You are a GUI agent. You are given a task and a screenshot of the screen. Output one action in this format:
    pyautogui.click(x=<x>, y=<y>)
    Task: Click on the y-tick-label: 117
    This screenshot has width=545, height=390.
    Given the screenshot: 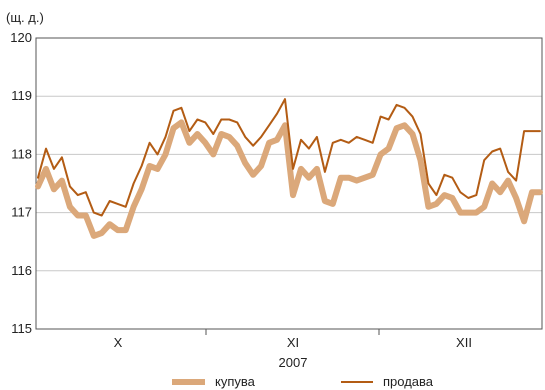 What is the action you would take?
    pyautogui.click(x=21, y=212)
    